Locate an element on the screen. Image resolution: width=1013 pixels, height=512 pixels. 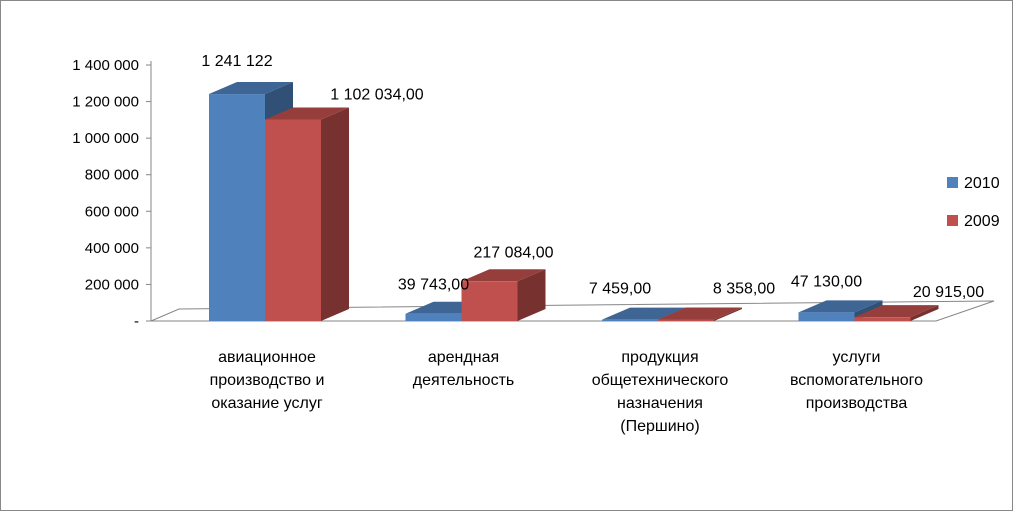
legend-label: 2009 is located at coordinates (982, 221).